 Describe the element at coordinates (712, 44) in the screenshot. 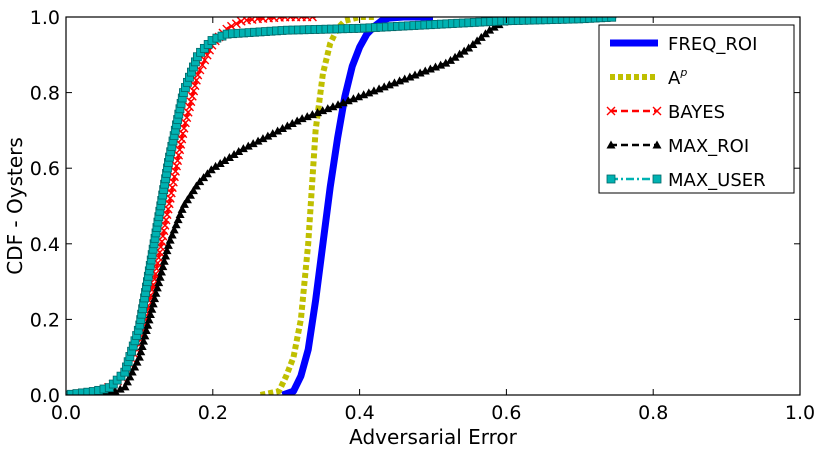

I see `legend-label: FREQ_ROI` at that location.